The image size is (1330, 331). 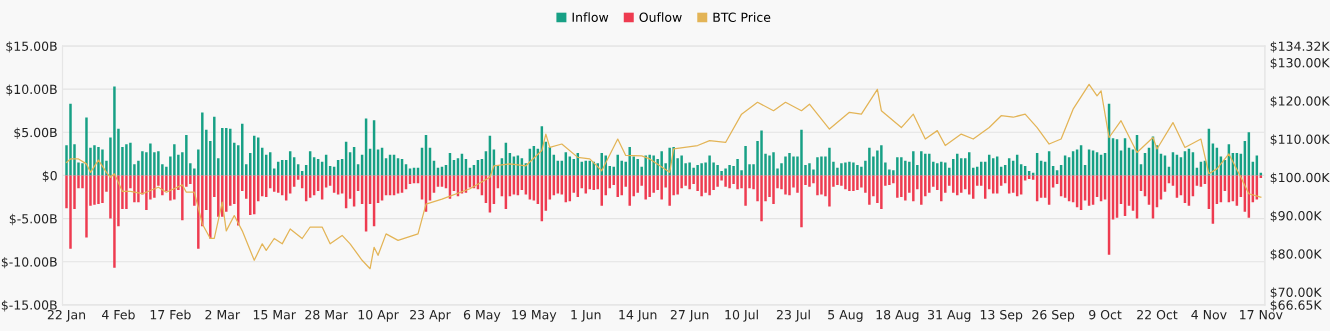 I want to click on y2-tick-label: $130.00K, so click(x=1300, y=63).